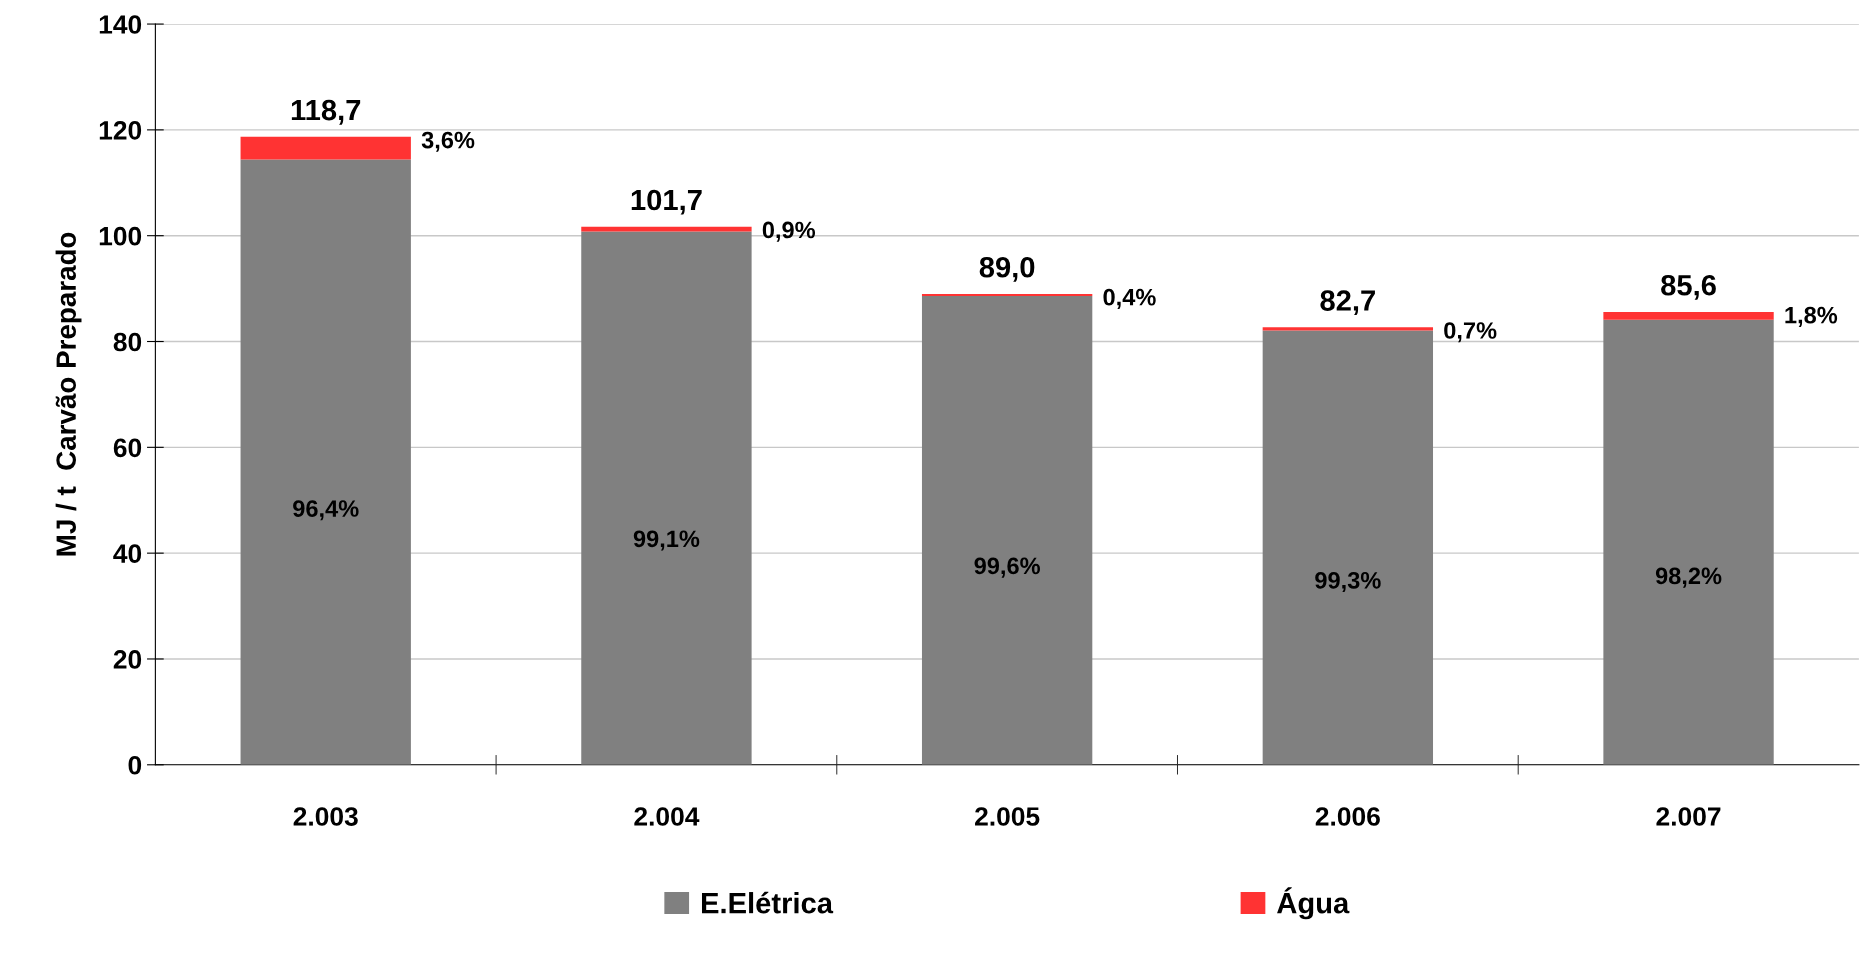  Describe the element at coordinates (1129, 298) in the screenshot. I see `annotation: 0,4%` at that location.